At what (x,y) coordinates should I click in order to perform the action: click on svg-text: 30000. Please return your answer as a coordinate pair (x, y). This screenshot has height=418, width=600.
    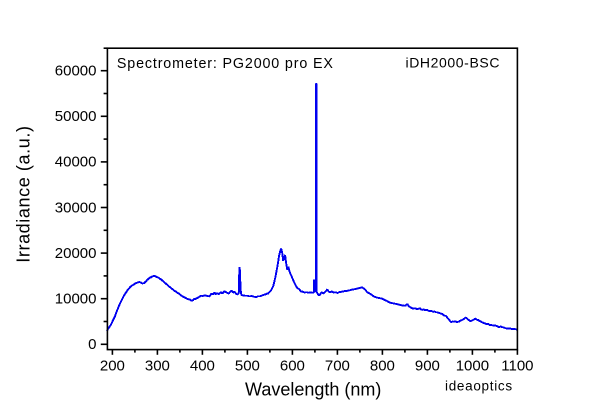
    Looking at the image, I should click on (76, 207).